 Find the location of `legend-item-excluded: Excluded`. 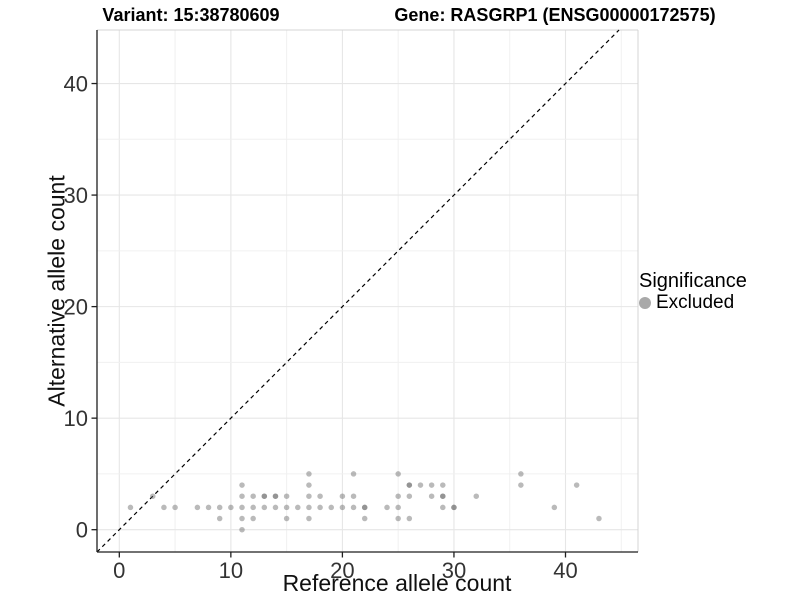

legend-item-excluded: Excluded is located at coordinates (693, 303).